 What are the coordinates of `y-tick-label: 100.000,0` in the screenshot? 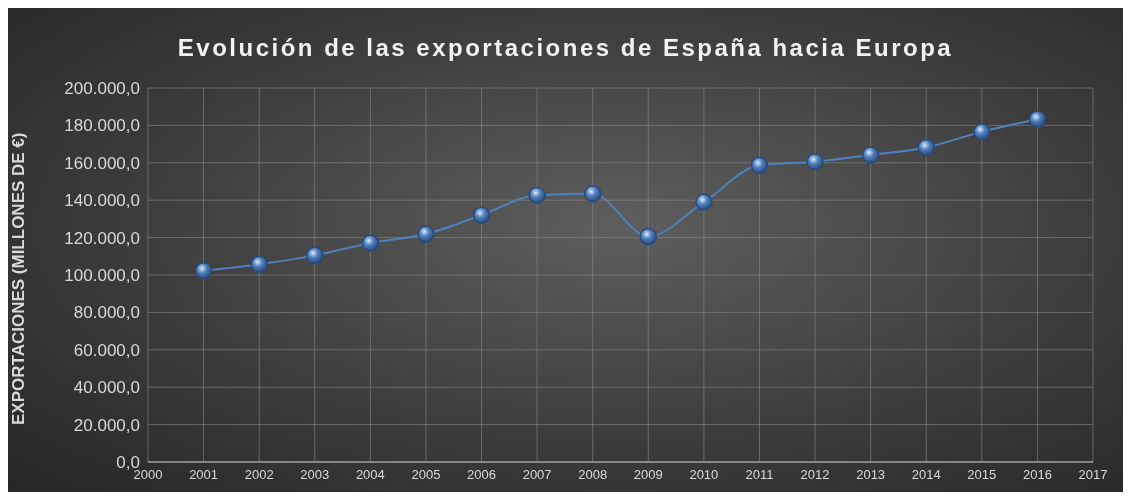 It's located at (102, 276).